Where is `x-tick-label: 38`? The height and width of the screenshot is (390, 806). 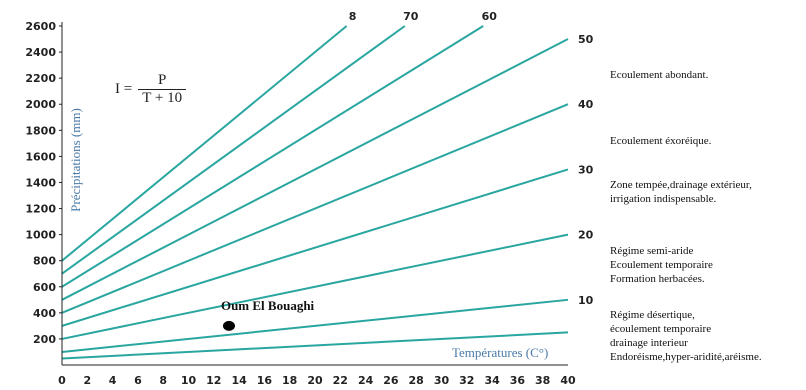
x-tick-label: 38 is located at coordinates (542, 380).